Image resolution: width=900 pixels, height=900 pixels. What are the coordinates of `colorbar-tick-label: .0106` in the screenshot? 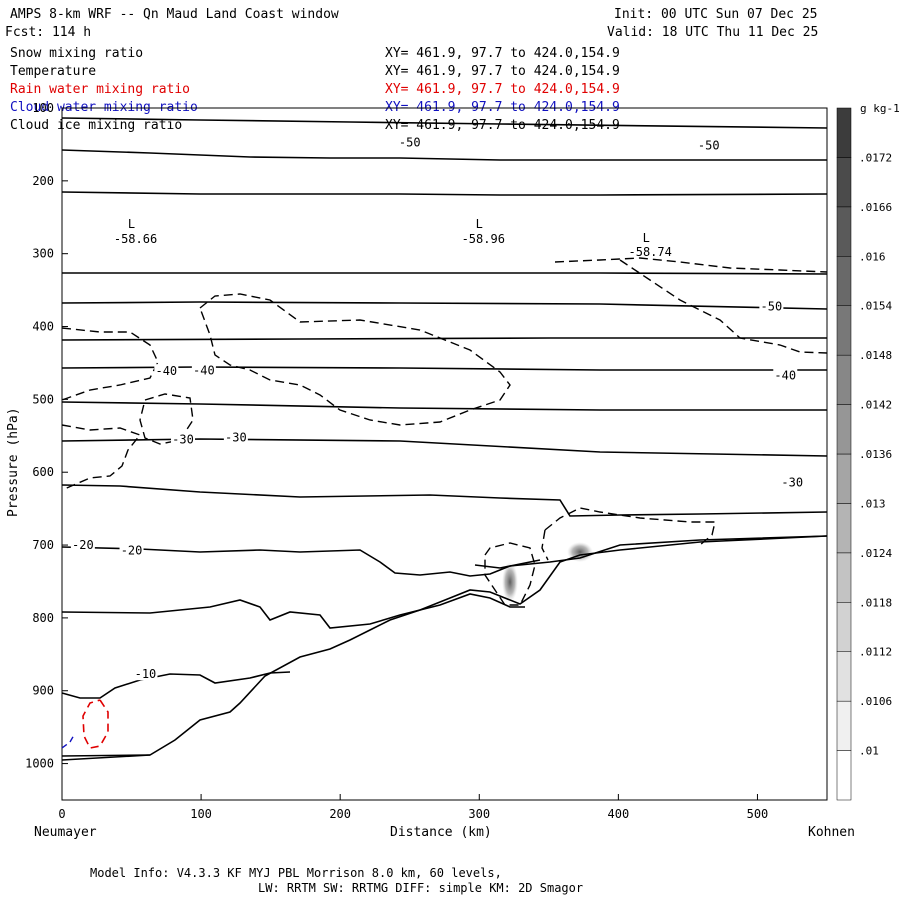 It's located at (875, 701).